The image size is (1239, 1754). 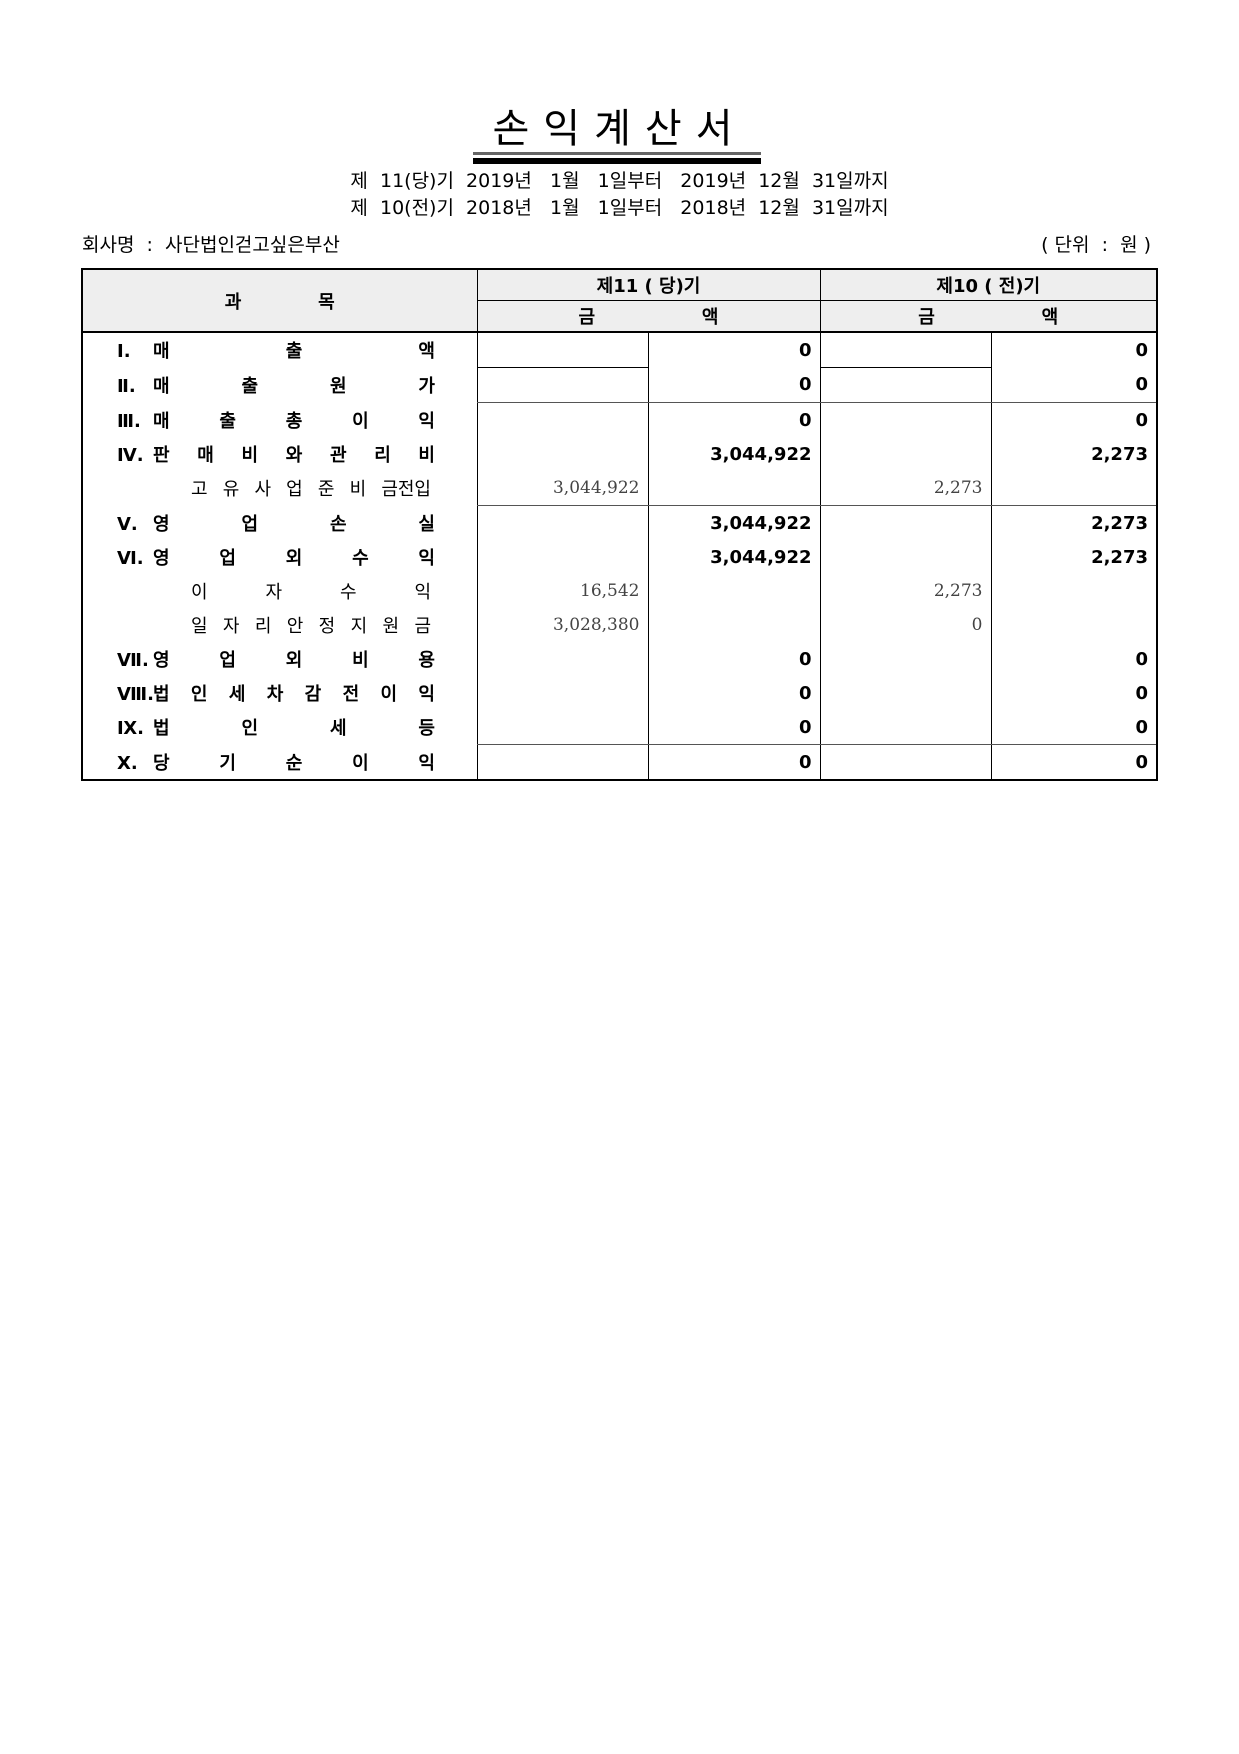 What do you see at coordinates (988, 316) in the screenshot?
I see `header-previous-amount: 금 액` at bounding box center [988, 316].